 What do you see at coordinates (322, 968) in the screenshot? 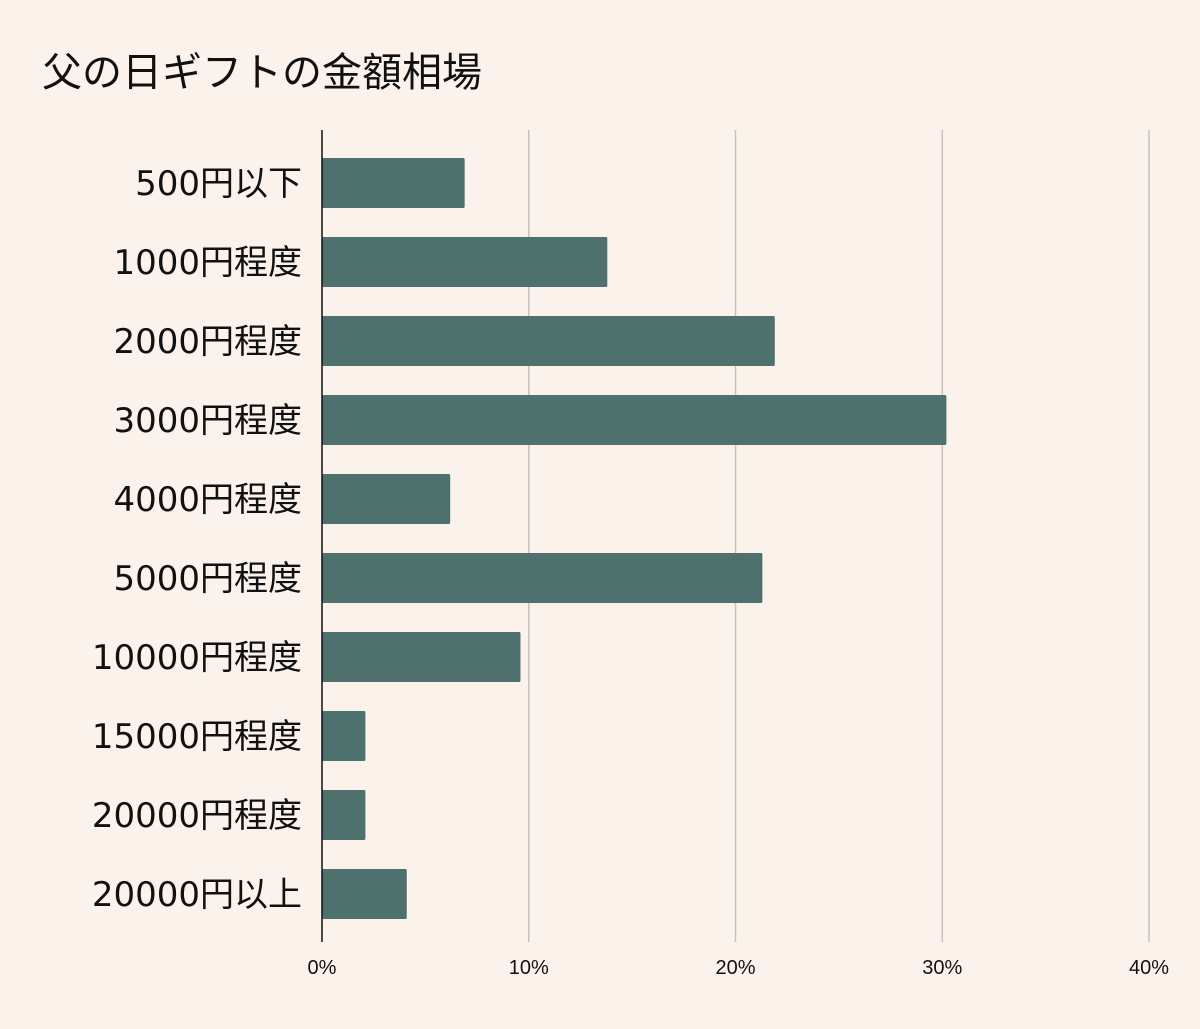
I see `x-tick-label: 0%` at bounding box center [322, 968].